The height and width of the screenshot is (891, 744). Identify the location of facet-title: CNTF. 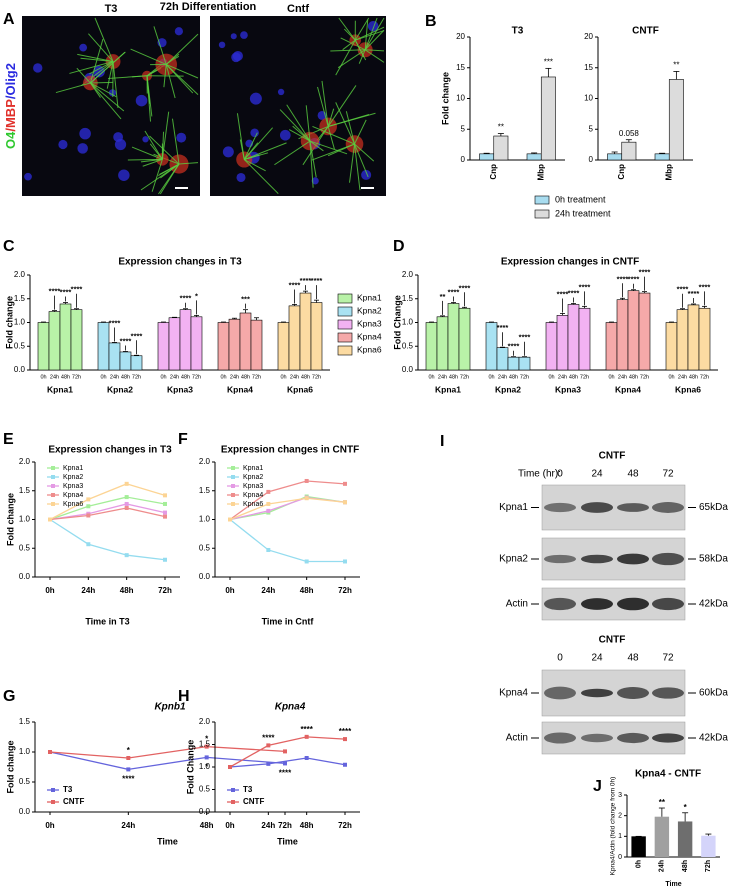
(645, 31).